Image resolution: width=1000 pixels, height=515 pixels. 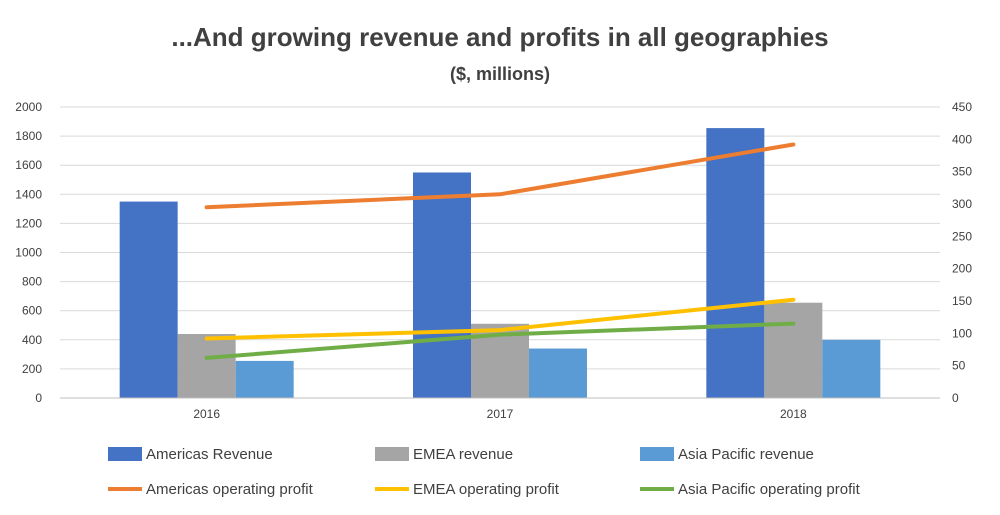 I want to click on x-tick-label: 2018, so click(x=793, y=414).